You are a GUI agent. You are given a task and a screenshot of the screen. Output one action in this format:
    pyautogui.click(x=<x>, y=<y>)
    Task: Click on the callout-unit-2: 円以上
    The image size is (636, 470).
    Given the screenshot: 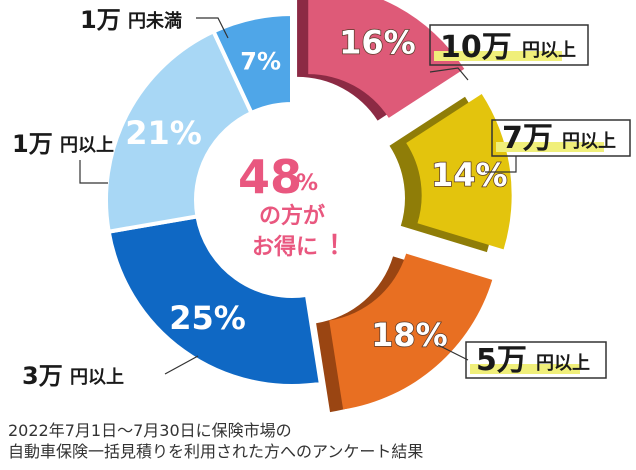 What is the action you would take?
    pyautogui.click(x=563, y=363)
    